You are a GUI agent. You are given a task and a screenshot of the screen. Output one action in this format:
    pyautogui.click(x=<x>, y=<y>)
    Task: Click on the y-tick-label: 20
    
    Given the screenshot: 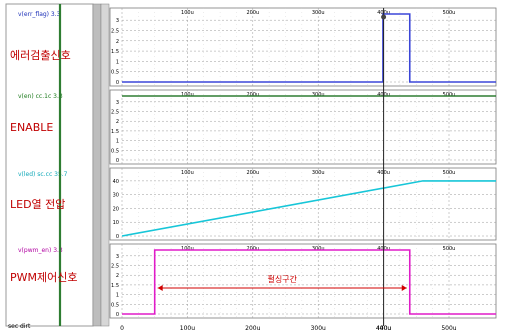 What is the action you would take?
    pyautogui.click(x=116, y=209)
    